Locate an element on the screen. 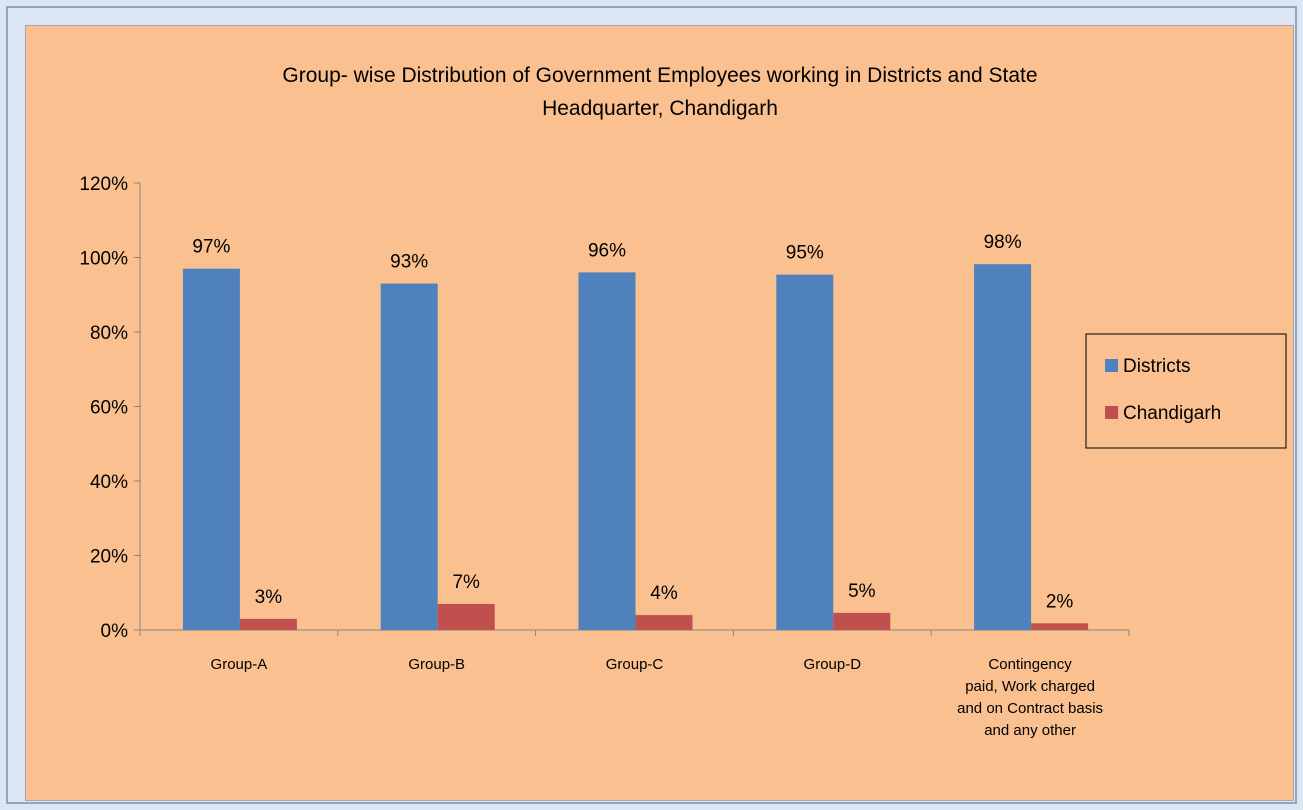 The height and width of the screenshot is (810, 1303). data-label-districts: 95% is located at coordinates (805, 253).